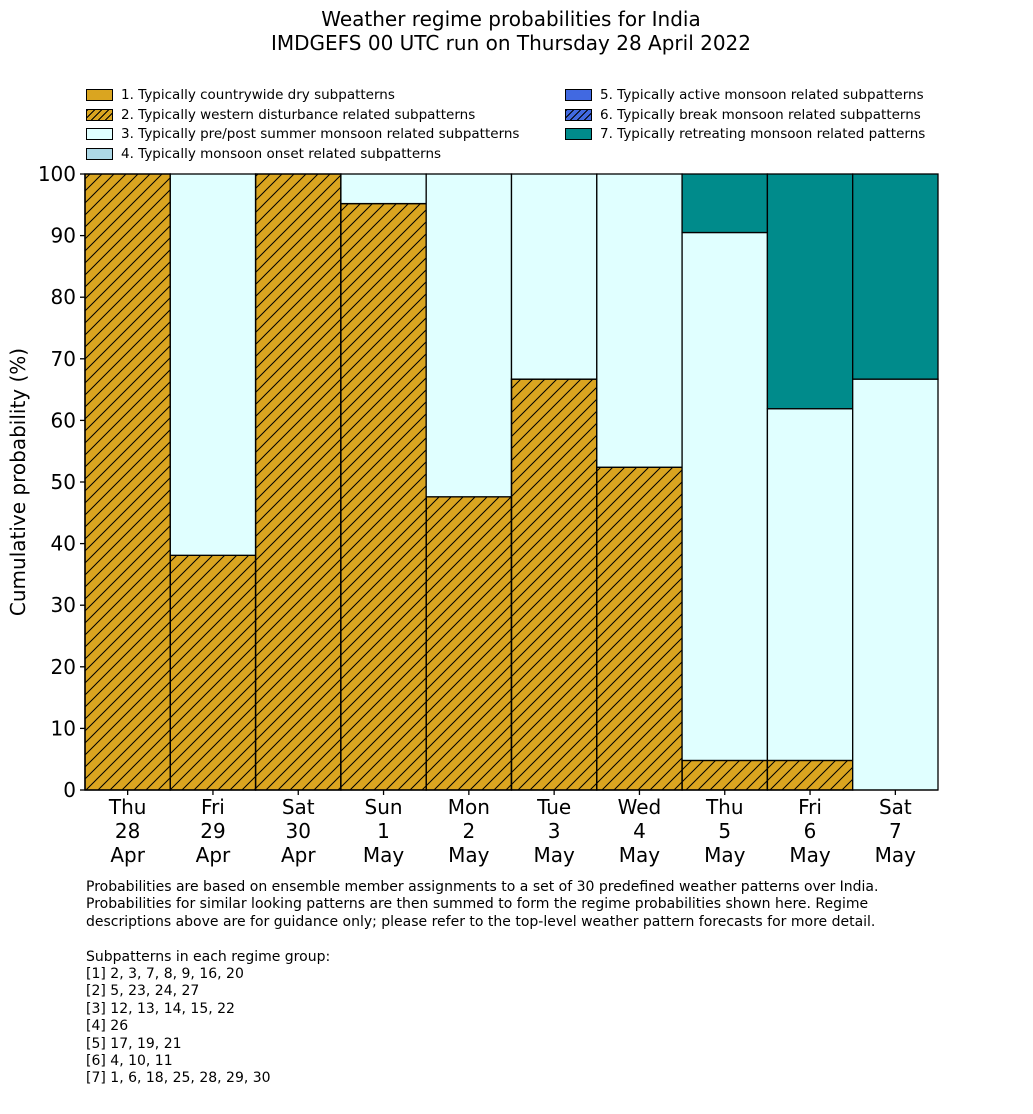 This screenshot has width=1033, height=1114. What do you see at coordinates (640, 807) in the screenshot?
I see `x-tick-label: Wed` at bounding box center [640, 807].